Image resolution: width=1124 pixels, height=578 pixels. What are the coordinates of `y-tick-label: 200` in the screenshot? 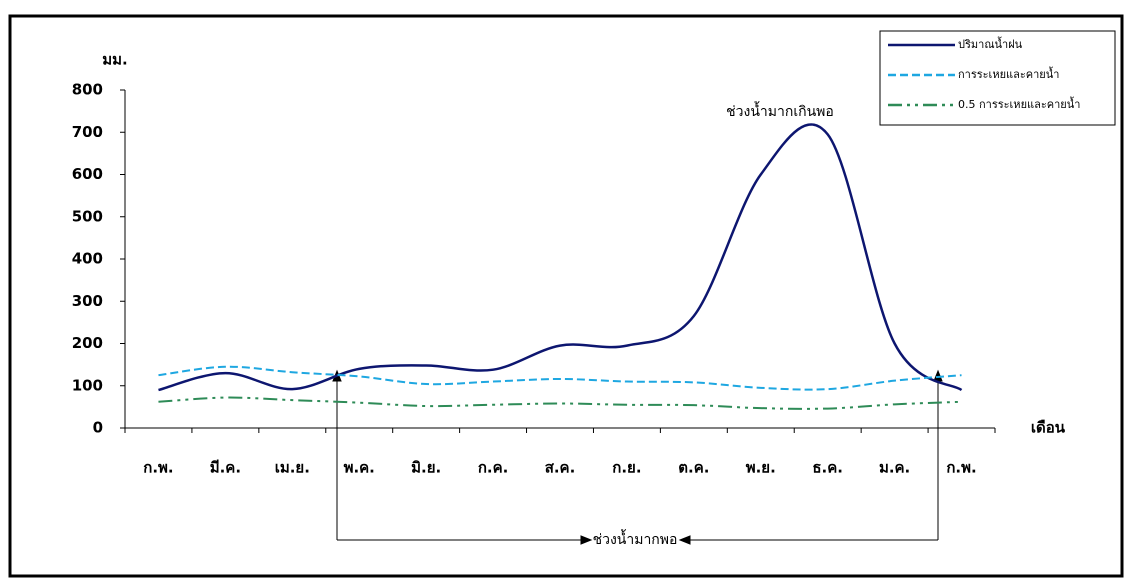 It's located at (87, 343).